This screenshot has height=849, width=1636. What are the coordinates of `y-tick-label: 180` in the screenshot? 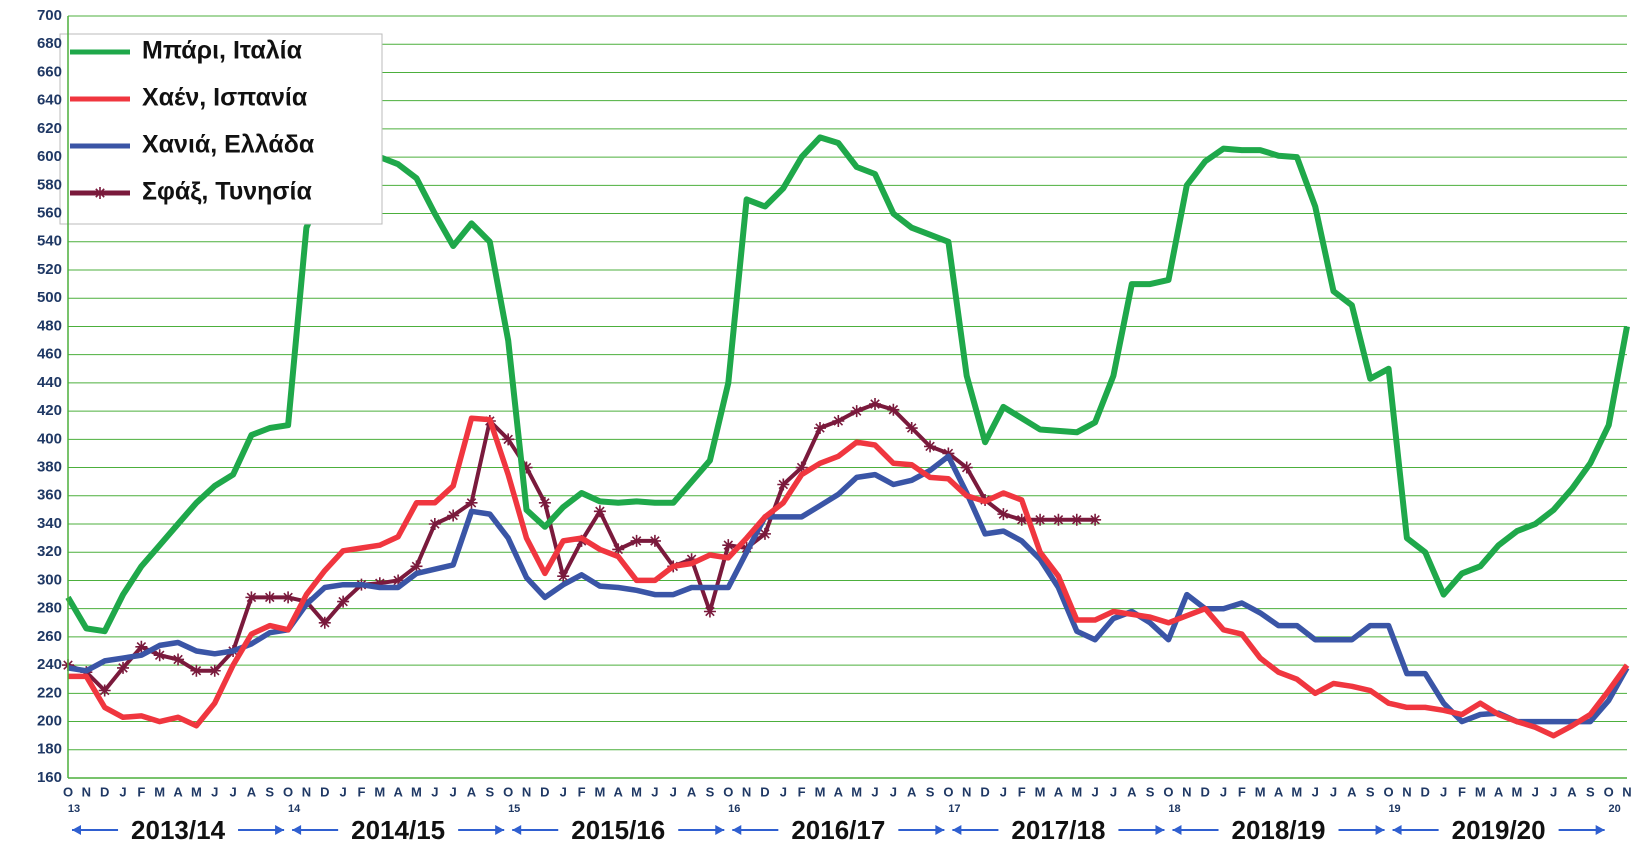 It's located at (49, 749).